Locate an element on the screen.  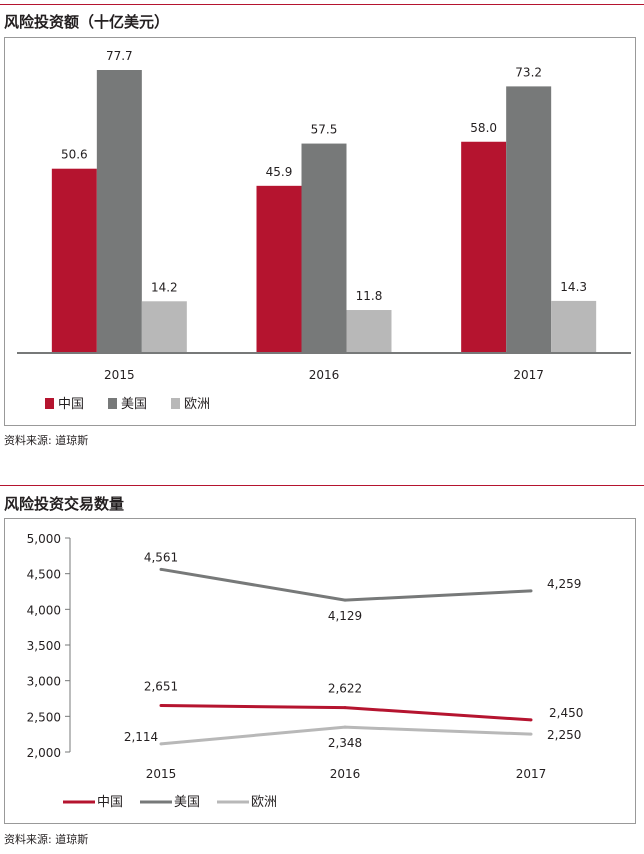
y-tick-label: 5,000 is located at coordinates (44, 539).